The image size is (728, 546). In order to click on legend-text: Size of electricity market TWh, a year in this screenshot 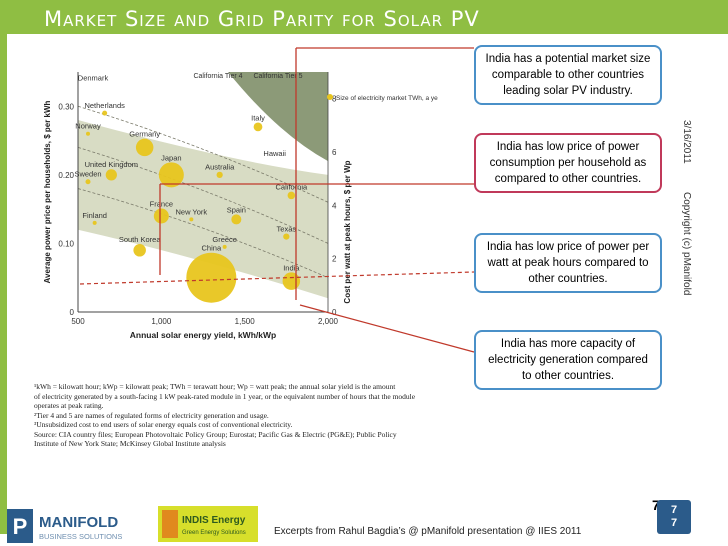, I will do `click(387, 98)`.